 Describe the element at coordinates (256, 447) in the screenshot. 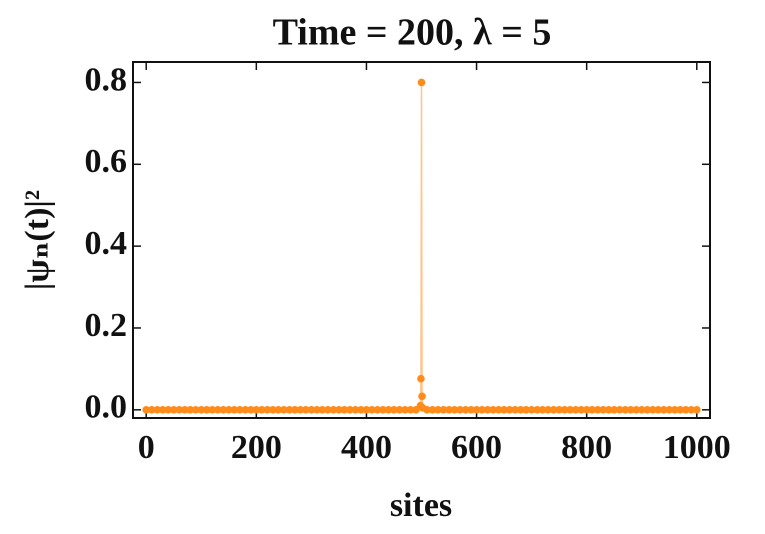

I see `x-tick-label: 200` at that location.